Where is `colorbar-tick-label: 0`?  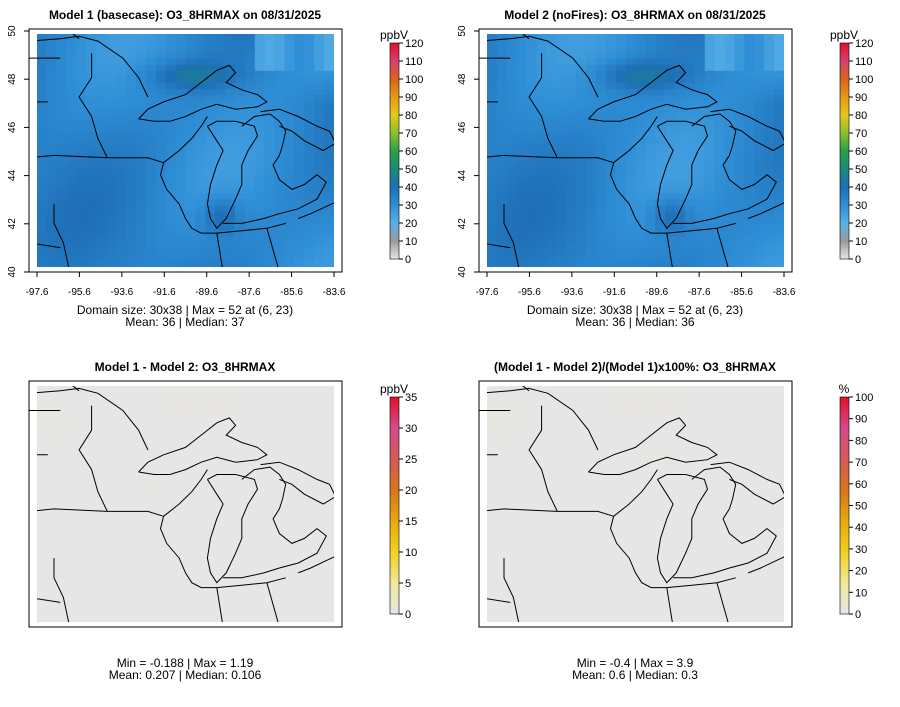 colorbar-tick-label: 0 is located at coordinates (408, 260).